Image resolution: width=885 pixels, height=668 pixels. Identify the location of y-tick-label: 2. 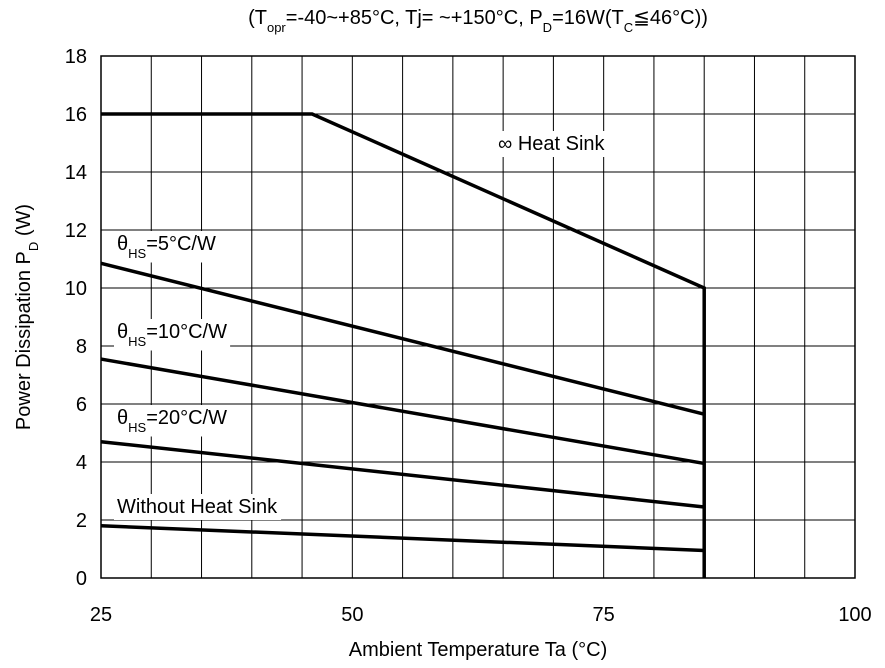
(81, 521).